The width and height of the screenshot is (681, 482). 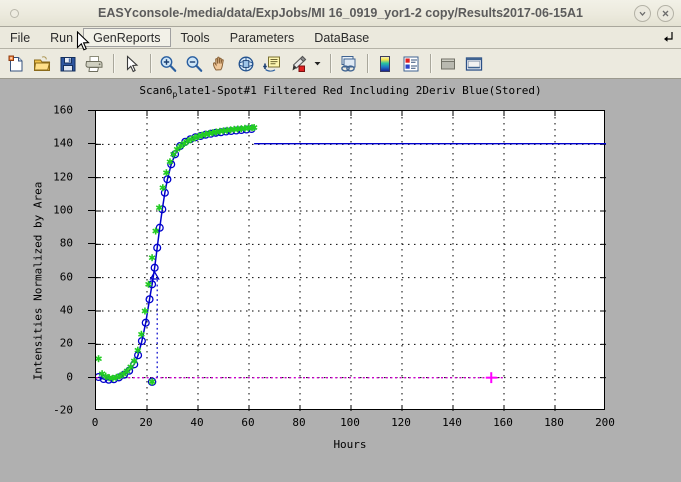 I want to click on deriv-max-plus-marker, so click(x=491, y=378).